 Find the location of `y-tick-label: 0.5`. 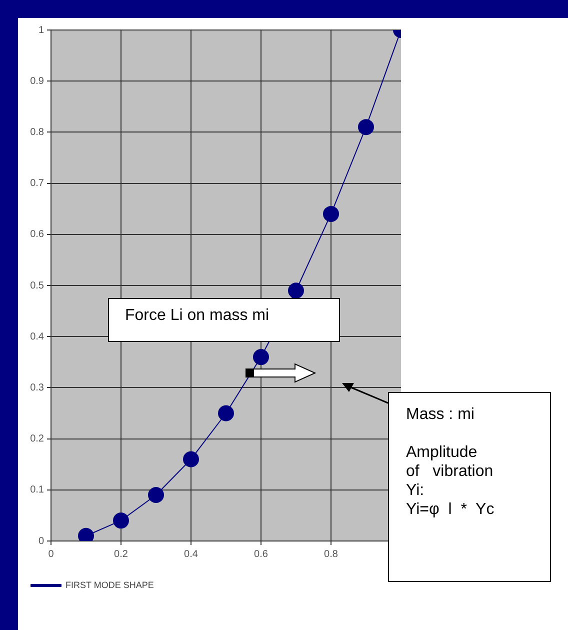

y-tick-label: 0.5 is located at coordinates (37, 286).